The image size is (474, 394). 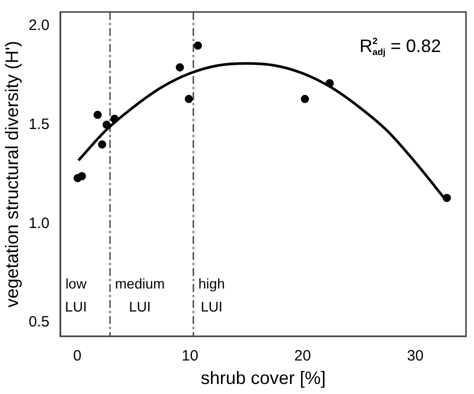 I want to click on y-axis-title: vegetation structural diversity (H'), so click(x=12, y=174).